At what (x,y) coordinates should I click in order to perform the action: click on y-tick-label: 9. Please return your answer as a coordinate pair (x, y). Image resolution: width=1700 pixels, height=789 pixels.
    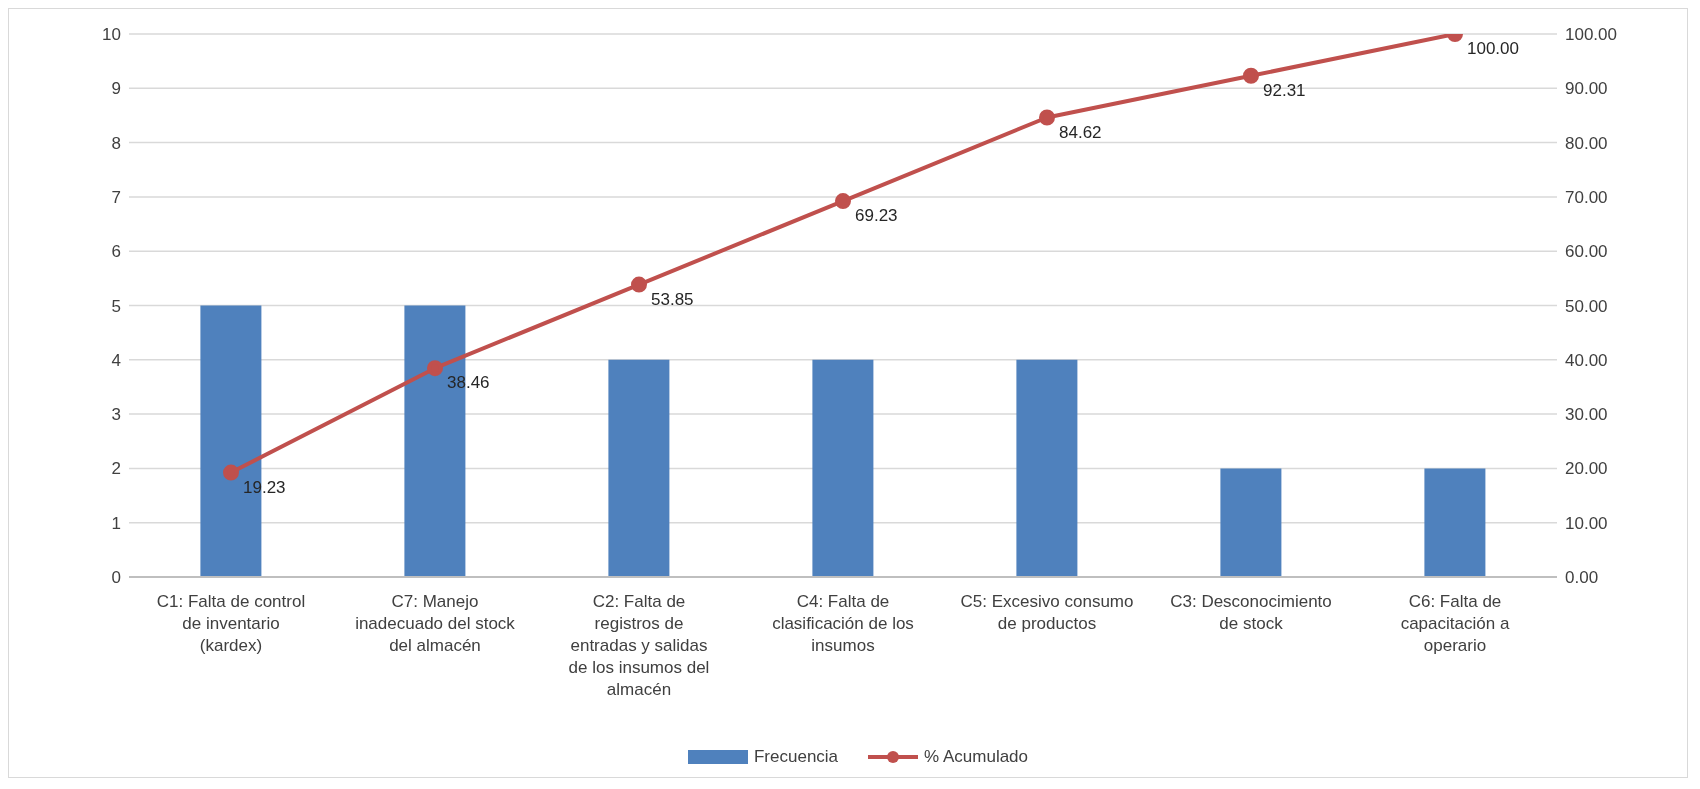
    Looking at the image, I should click on (116, 89).